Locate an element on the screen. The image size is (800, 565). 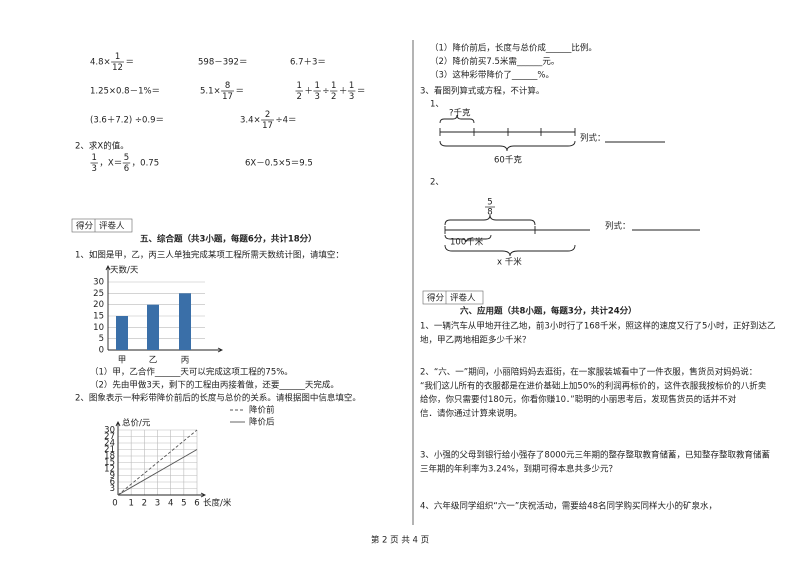
y-tick-label: 20 is located at coordinates (98, 305).